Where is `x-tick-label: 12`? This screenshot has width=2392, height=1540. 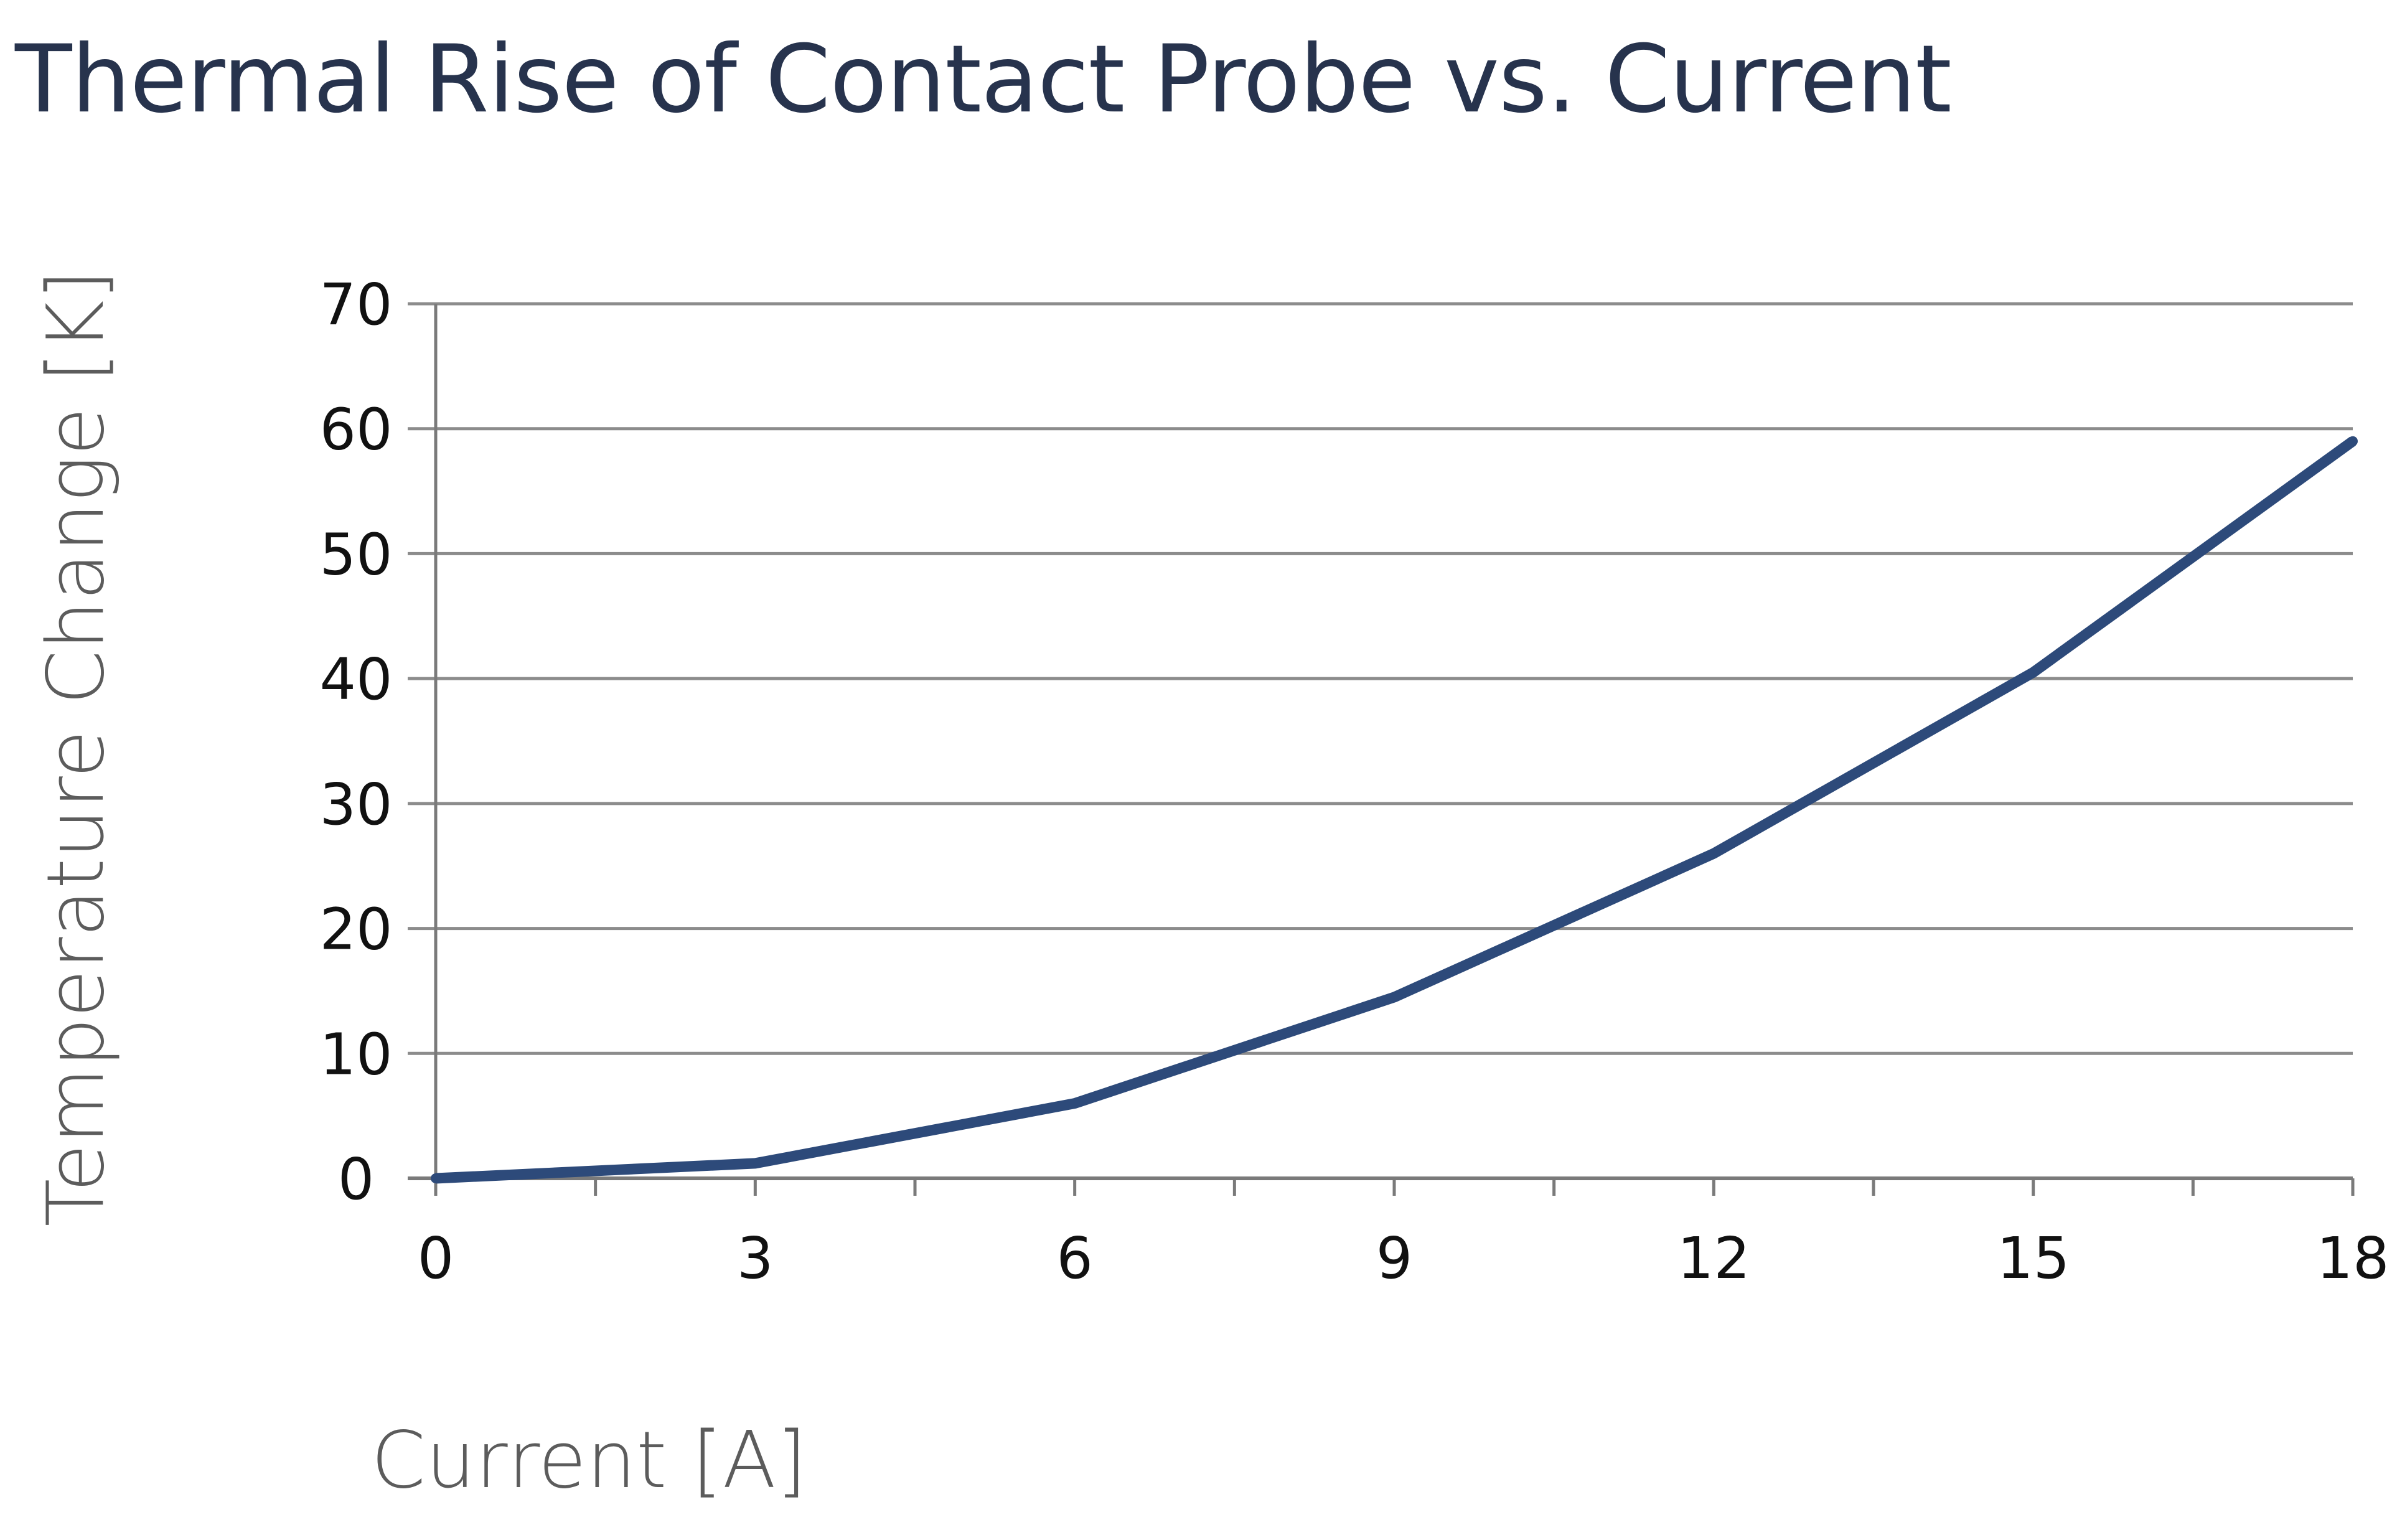 x-tick-label: 12 is located at coordinates (1713, 1258).